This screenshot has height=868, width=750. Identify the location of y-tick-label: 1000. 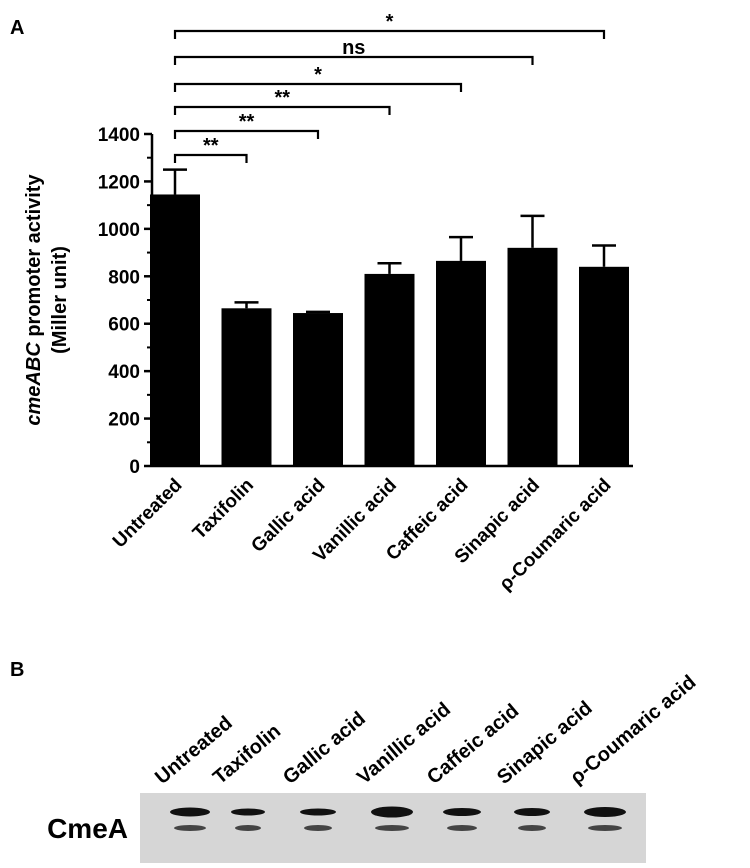
(119, 230).